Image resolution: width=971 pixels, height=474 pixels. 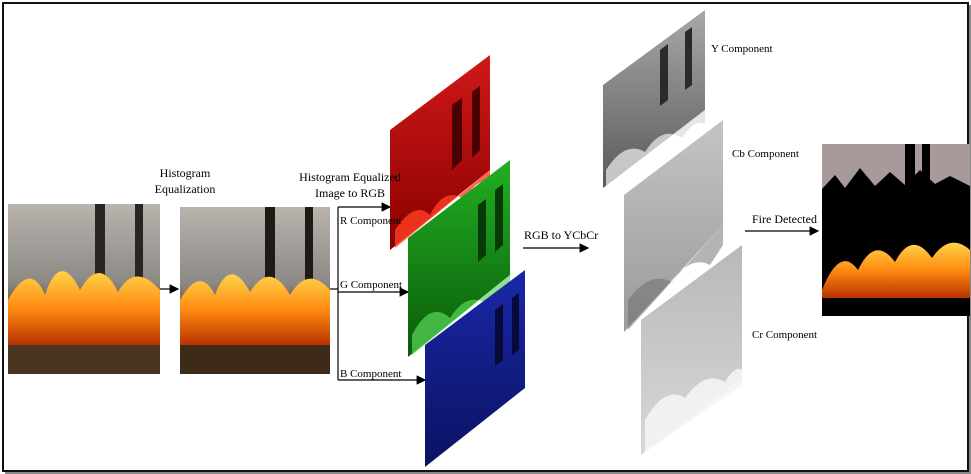 I want to click on cr-channel-image, so click(x=691, y=350).